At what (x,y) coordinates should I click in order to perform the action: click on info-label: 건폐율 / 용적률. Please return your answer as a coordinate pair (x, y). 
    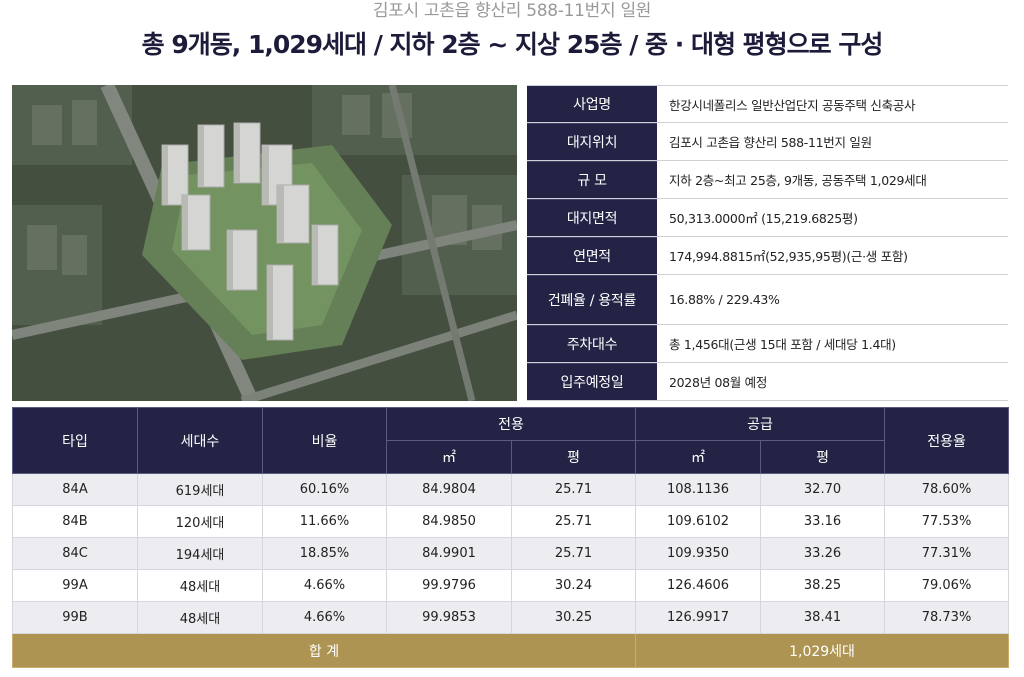
    Looking at the image, I should click on (592, 299).